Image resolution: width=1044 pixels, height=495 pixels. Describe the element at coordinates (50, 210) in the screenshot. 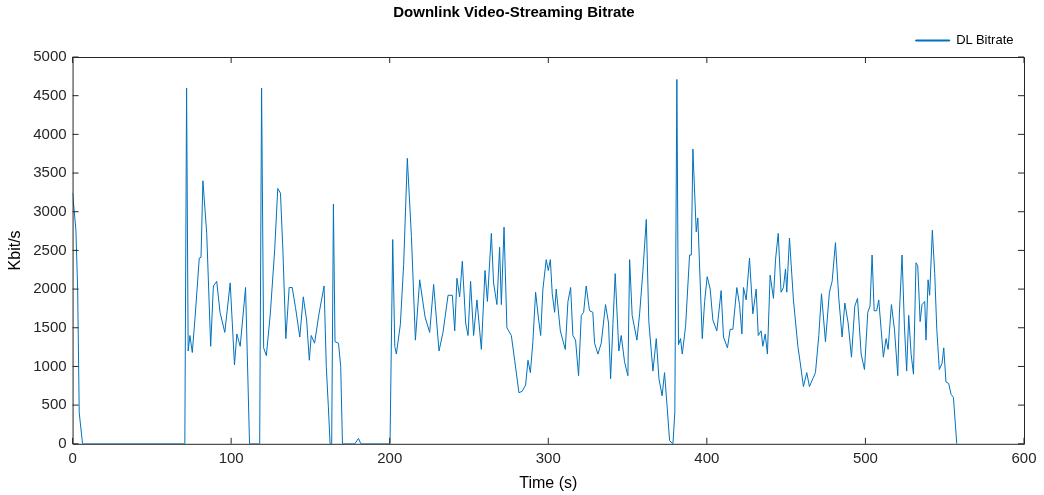

I see `y-tick-label: 3000` at that location.